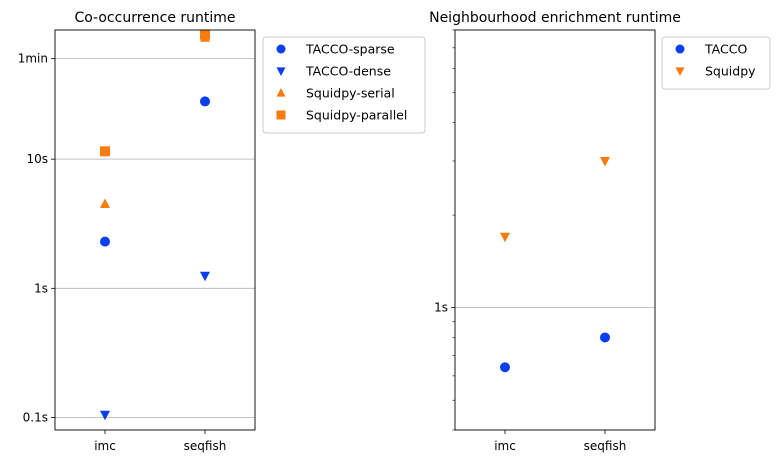 The image size is (777, 464). I want to click on legend-marker-squidpy-parallel, so click(281, 115).